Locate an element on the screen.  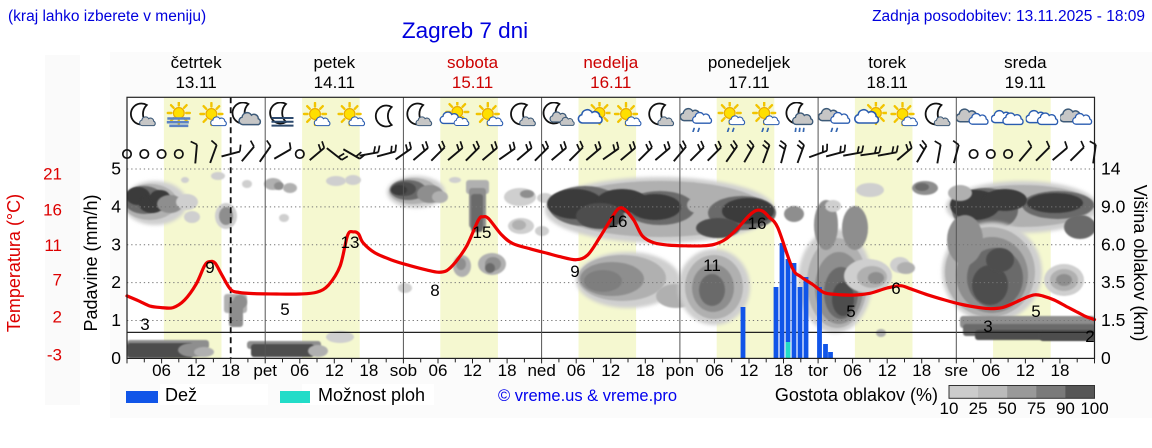
svg-text: 75 is located at coordinates (1036, 408).